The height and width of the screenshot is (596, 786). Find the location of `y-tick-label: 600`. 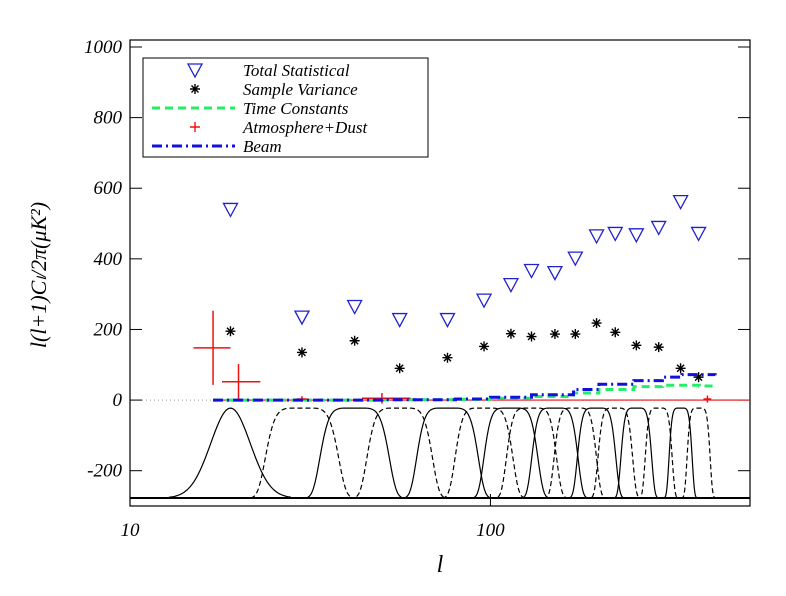

y-tick-label: 600 is located at coordinates (108, 188).